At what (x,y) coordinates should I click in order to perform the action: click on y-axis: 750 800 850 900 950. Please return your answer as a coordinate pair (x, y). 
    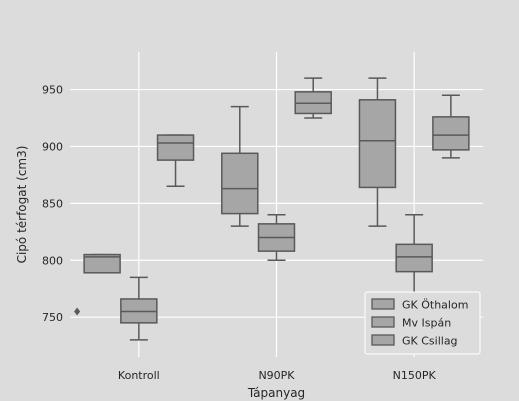
    Looking at the image, I should click on (52, 204).